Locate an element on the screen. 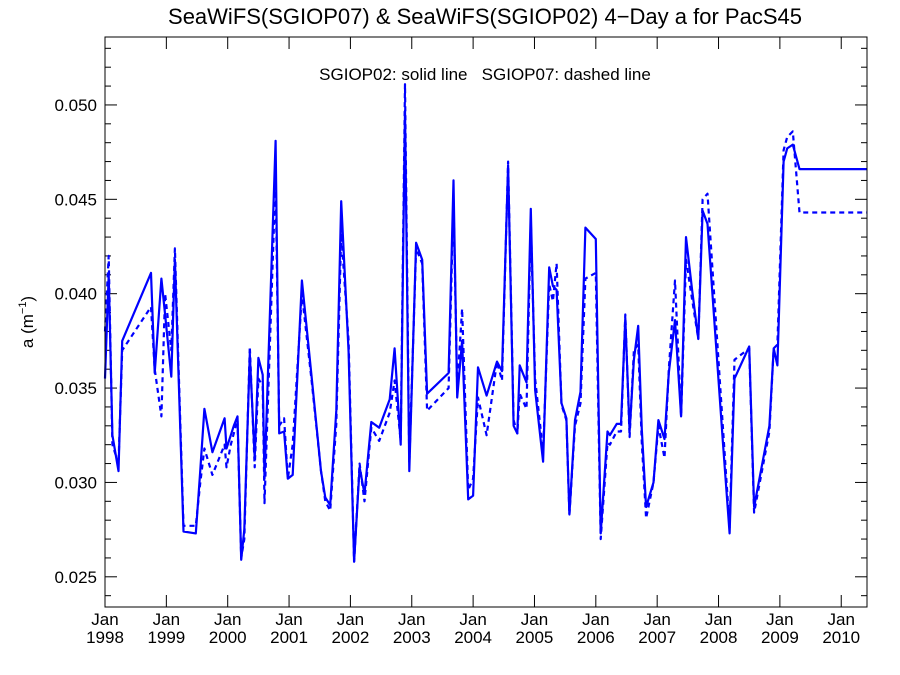 This screenshot has width=900, height=675. y-tick-label: 0.045 is located at coordinates (75, 199).